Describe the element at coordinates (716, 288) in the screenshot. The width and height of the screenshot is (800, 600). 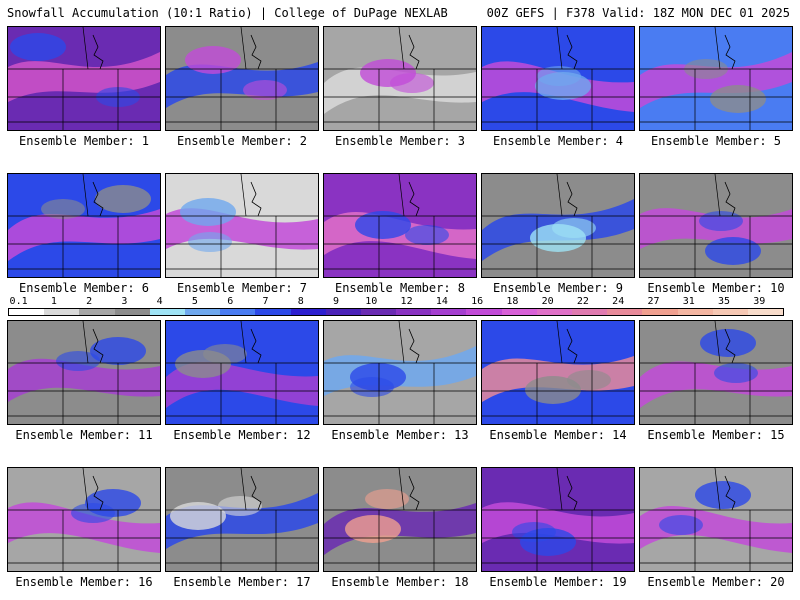
I see `member-caption: Ensemble Member: 10` at that location.